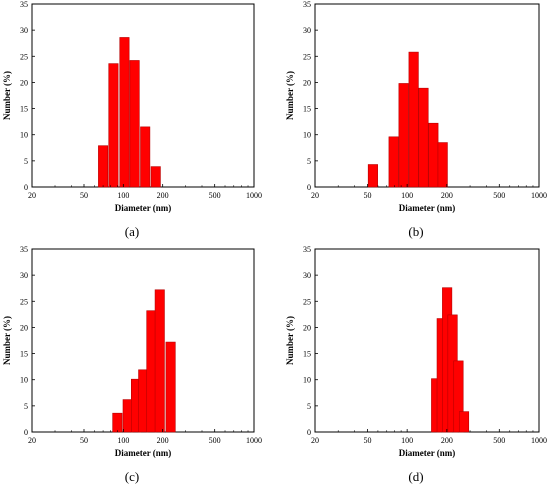 The image size is (550, 488). What do you see at coordinates (132, 476) in the screenshot?
I see `panel-label: (c)` at bounding box center [132, 476].